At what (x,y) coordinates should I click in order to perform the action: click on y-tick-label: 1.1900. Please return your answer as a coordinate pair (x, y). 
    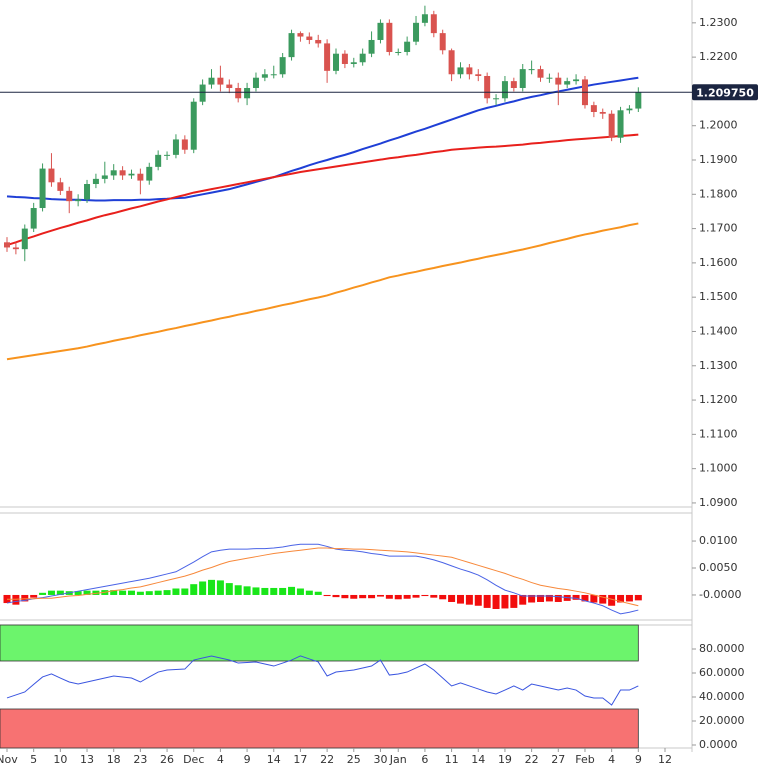
    Looking at the image, I should click on (718, 159).